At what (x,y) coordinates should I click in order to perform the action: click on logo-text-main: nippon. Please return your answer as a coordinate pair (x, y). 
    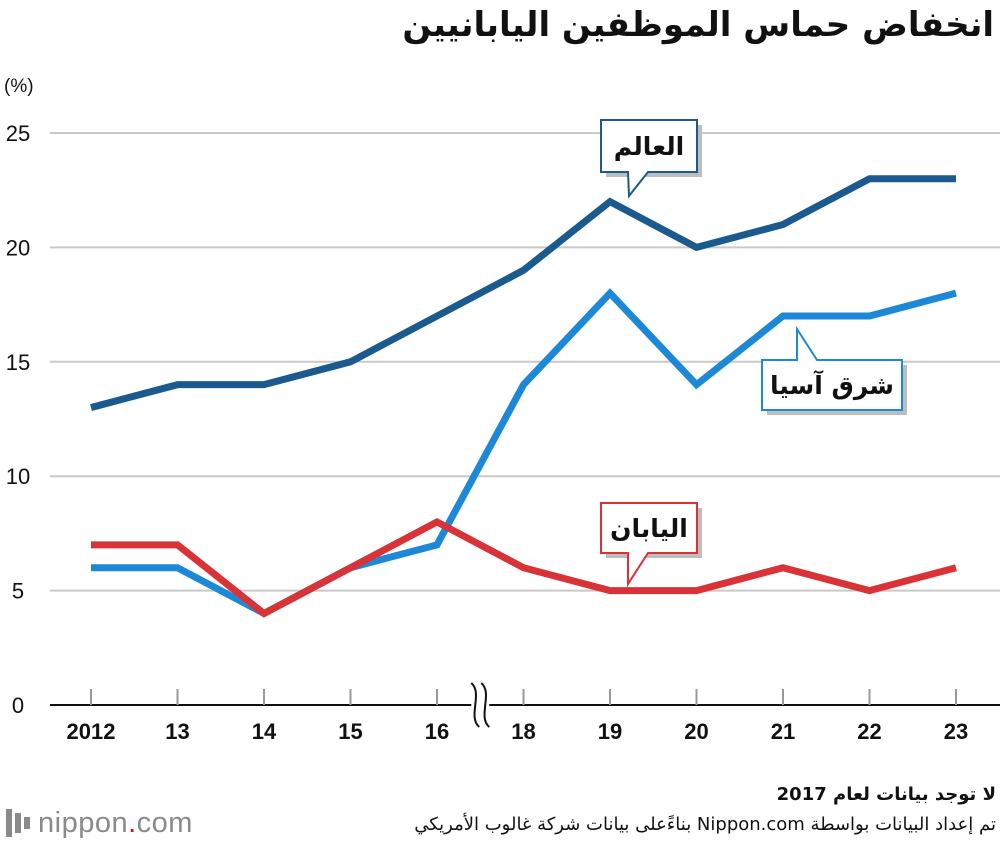
    Looking at the image, I should click on (83, 822).